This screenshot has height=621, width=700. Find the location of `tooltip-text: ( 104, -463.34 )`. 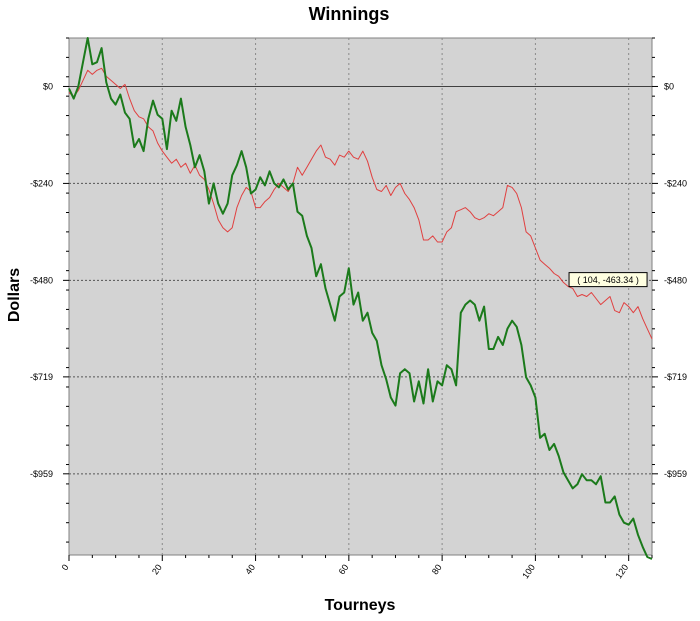

tooltip-text: ( 104, -463.34 ) is located at coordinates (608, 280).